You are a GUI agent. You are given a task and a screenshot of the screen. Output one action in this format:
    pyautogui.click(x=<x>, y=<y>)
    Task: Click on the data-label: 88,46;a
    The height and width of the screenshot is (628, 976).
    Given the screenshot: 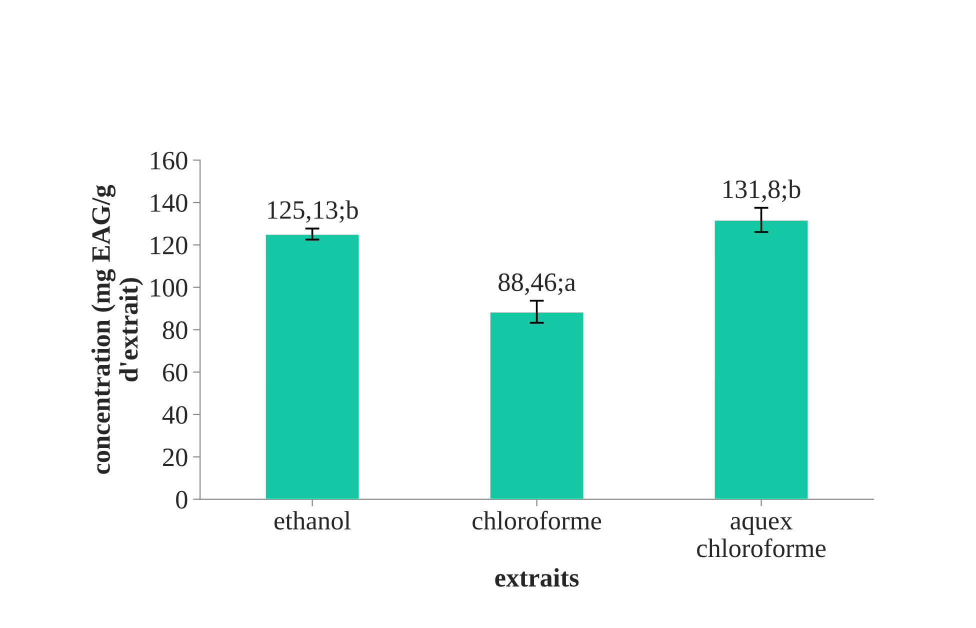 What is the action you would take?
    pyautogui.click(x=537, y=284)
    